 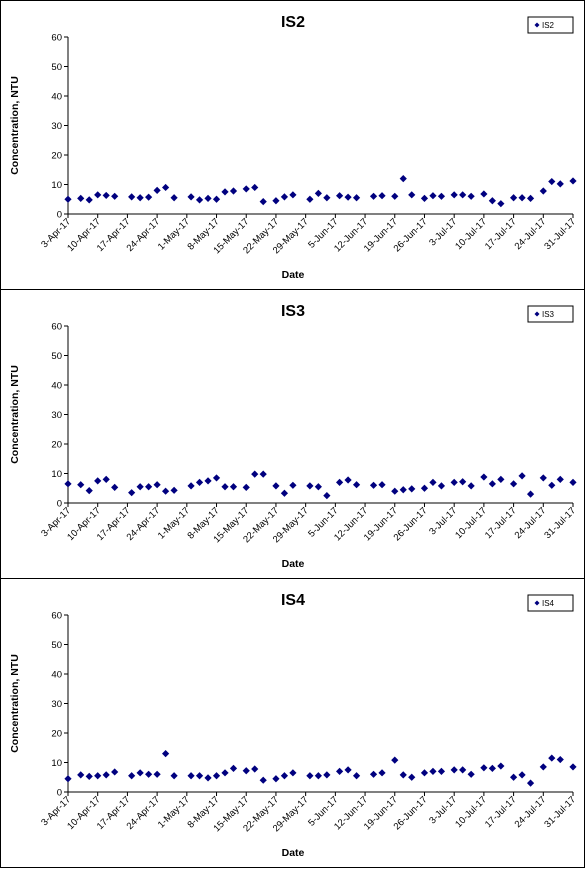 I want to click on x-tick-label: 31-Jul-17, so click(x=560, y=812).